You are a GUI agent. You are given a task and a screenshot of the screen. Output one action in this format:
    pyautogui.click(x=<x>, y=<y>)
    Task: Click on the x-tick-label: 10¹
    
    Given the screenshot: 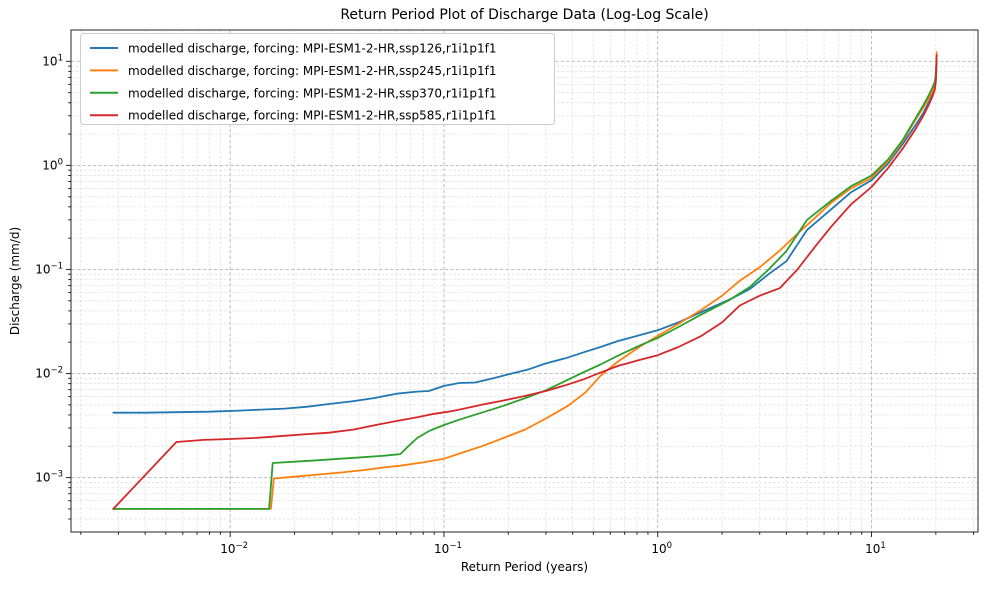 What is the action you would take?
    pyautogui.click(x=875, y=548)
    